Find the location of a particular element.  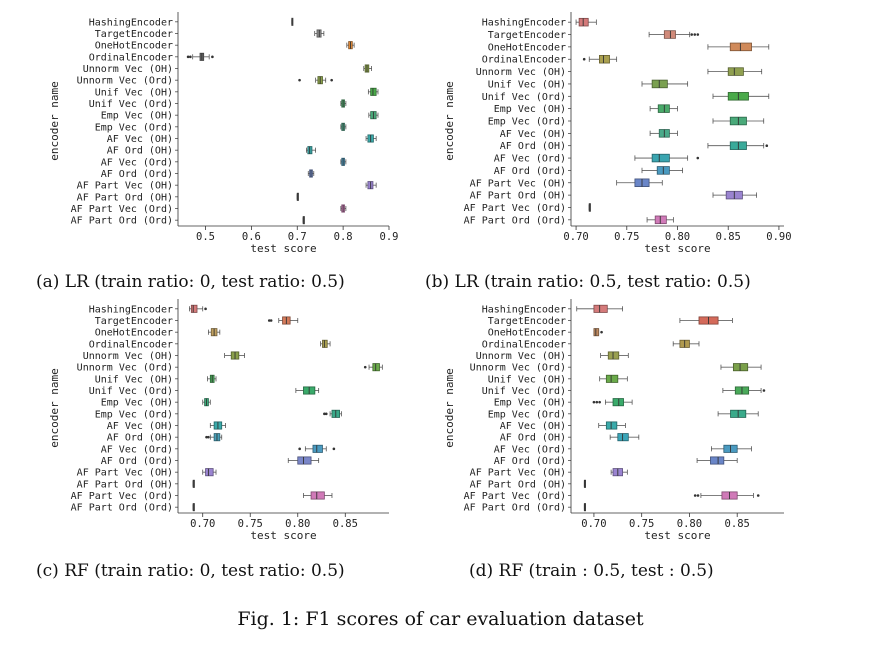

category-label: Unnorm Vec (Ord) is located at coordinates (125, 81).